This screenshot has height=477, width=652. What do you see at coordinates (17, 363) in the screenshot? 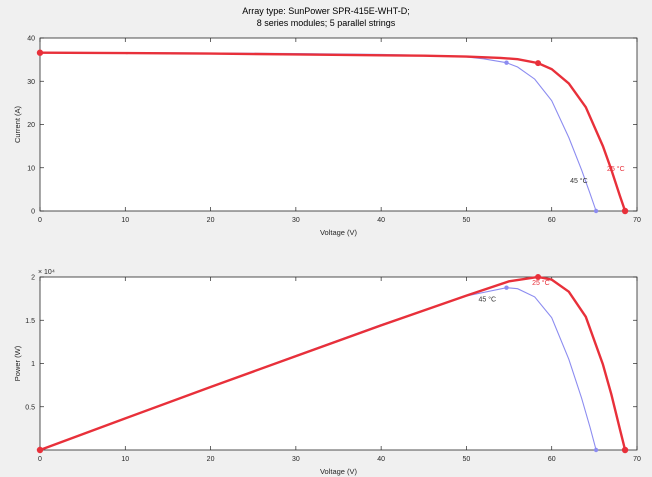
I see `y-axis-label: Power (W)` at bounding box center [17, 363].